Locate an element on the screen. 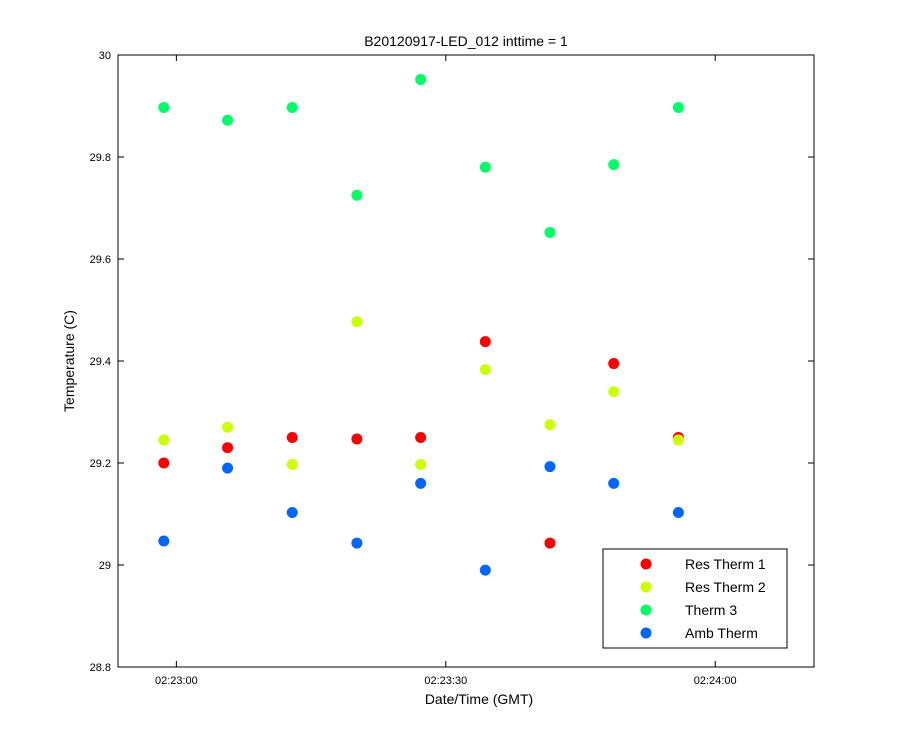 Image resolution: width=900 pixels, height=750 pixels. y-tick-label: 29.4 is located at coordinates (100, 362).